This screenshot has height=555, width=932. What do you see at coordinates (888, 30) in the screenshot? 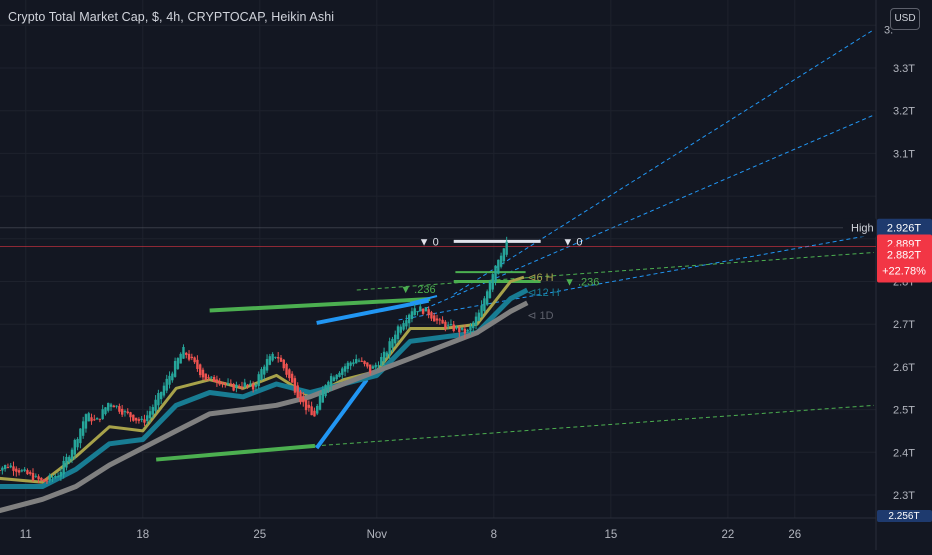
I see `y-tick-label-top: 3.` at bounding box center [888, 30].